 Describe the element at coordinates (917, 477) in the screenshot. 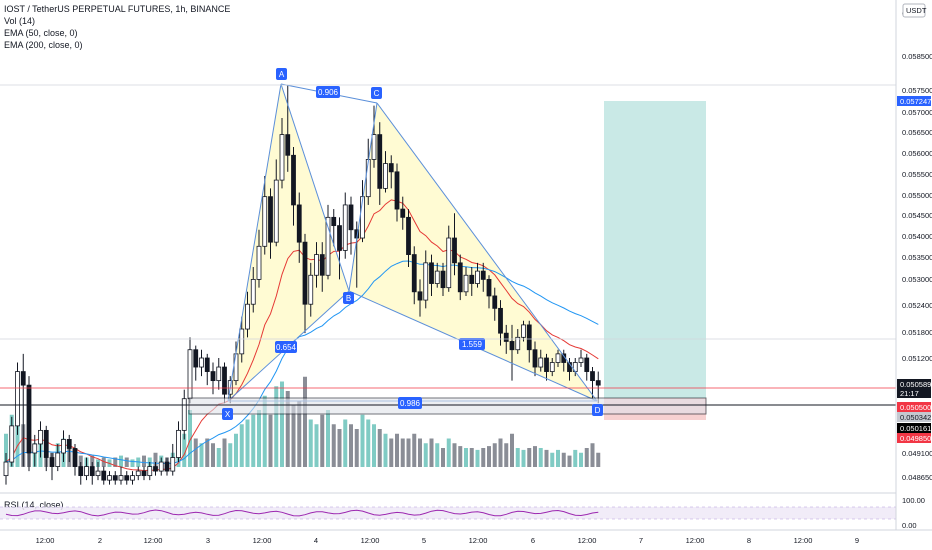

I see `price-tick-label: 0.048650` at that location.